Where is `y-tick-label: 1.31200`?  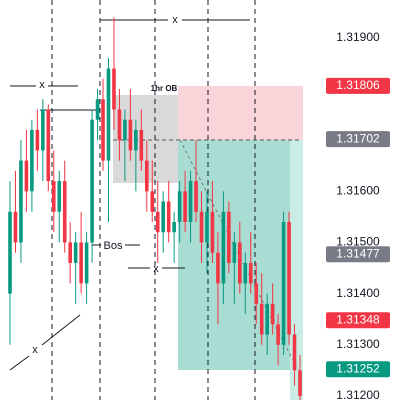
y-tick-label: 1.31200 is located at coordinates (358, 394).